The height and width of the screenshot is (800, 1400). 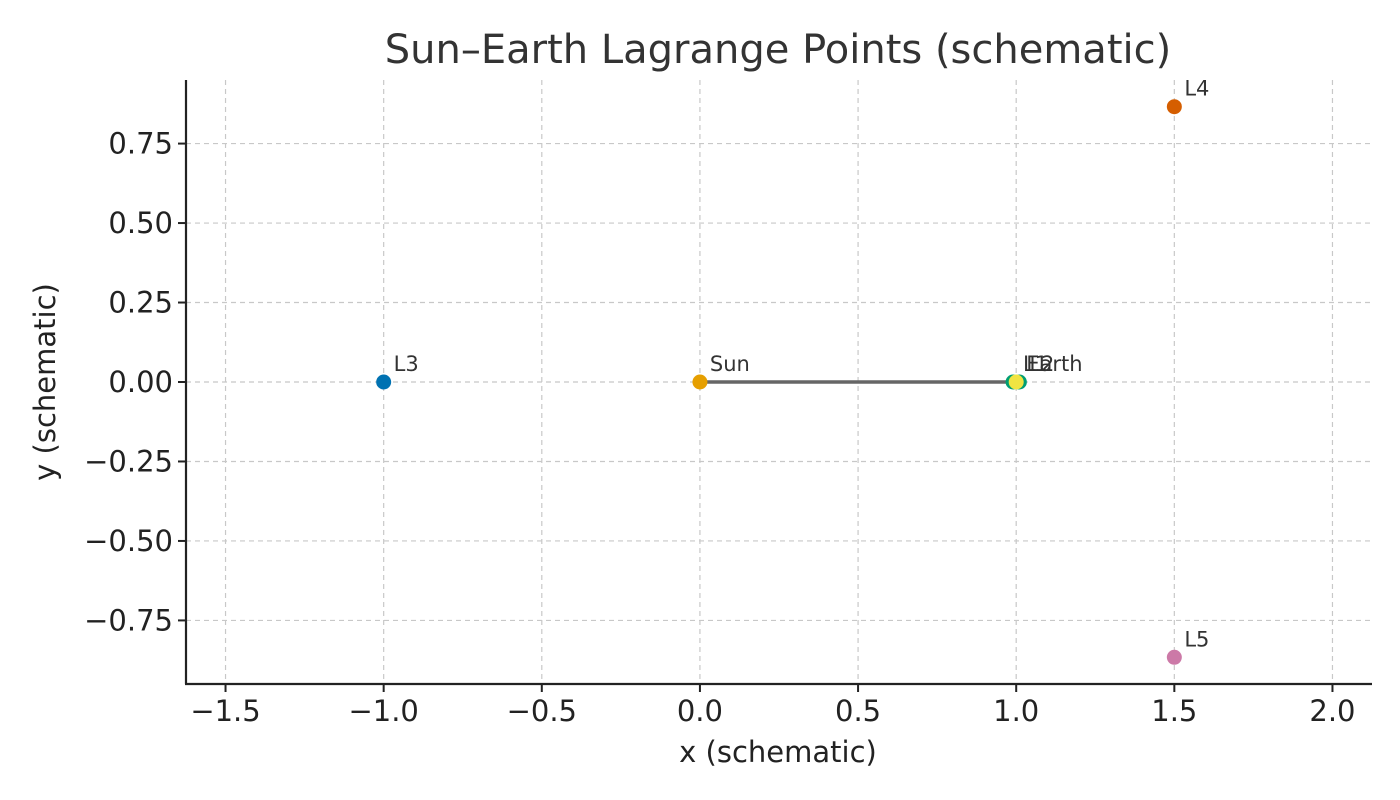 I want to click on x-tick-label: −1.5, so click(x=225, y=711).